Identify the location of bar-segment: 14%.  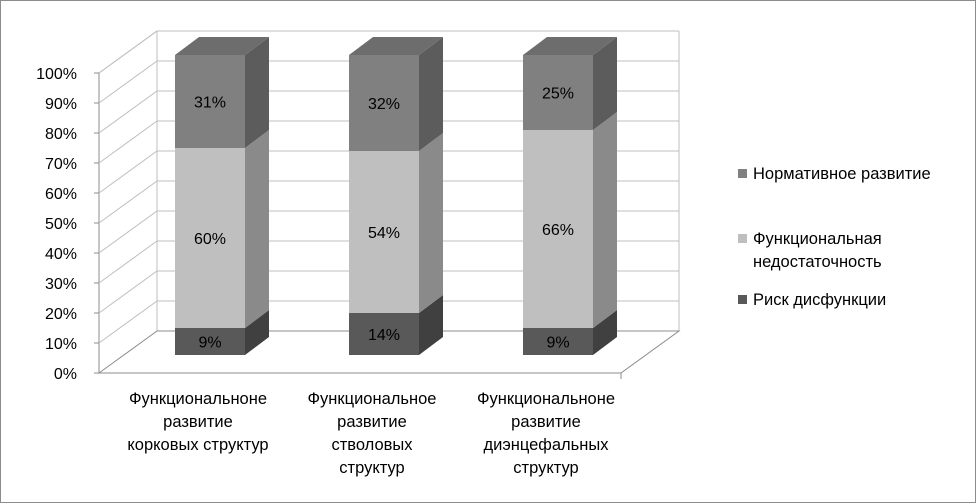
(396, 325).